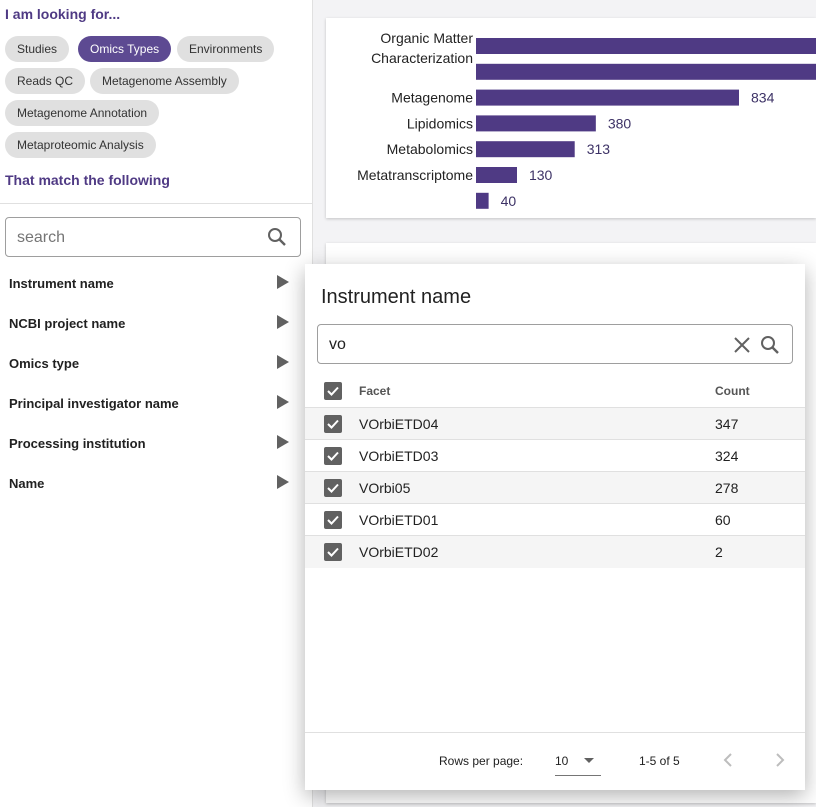 The width and height of the screenshot is (816, 807). I want to click on facet-name: VOrbiETD02, so click(399, 552).